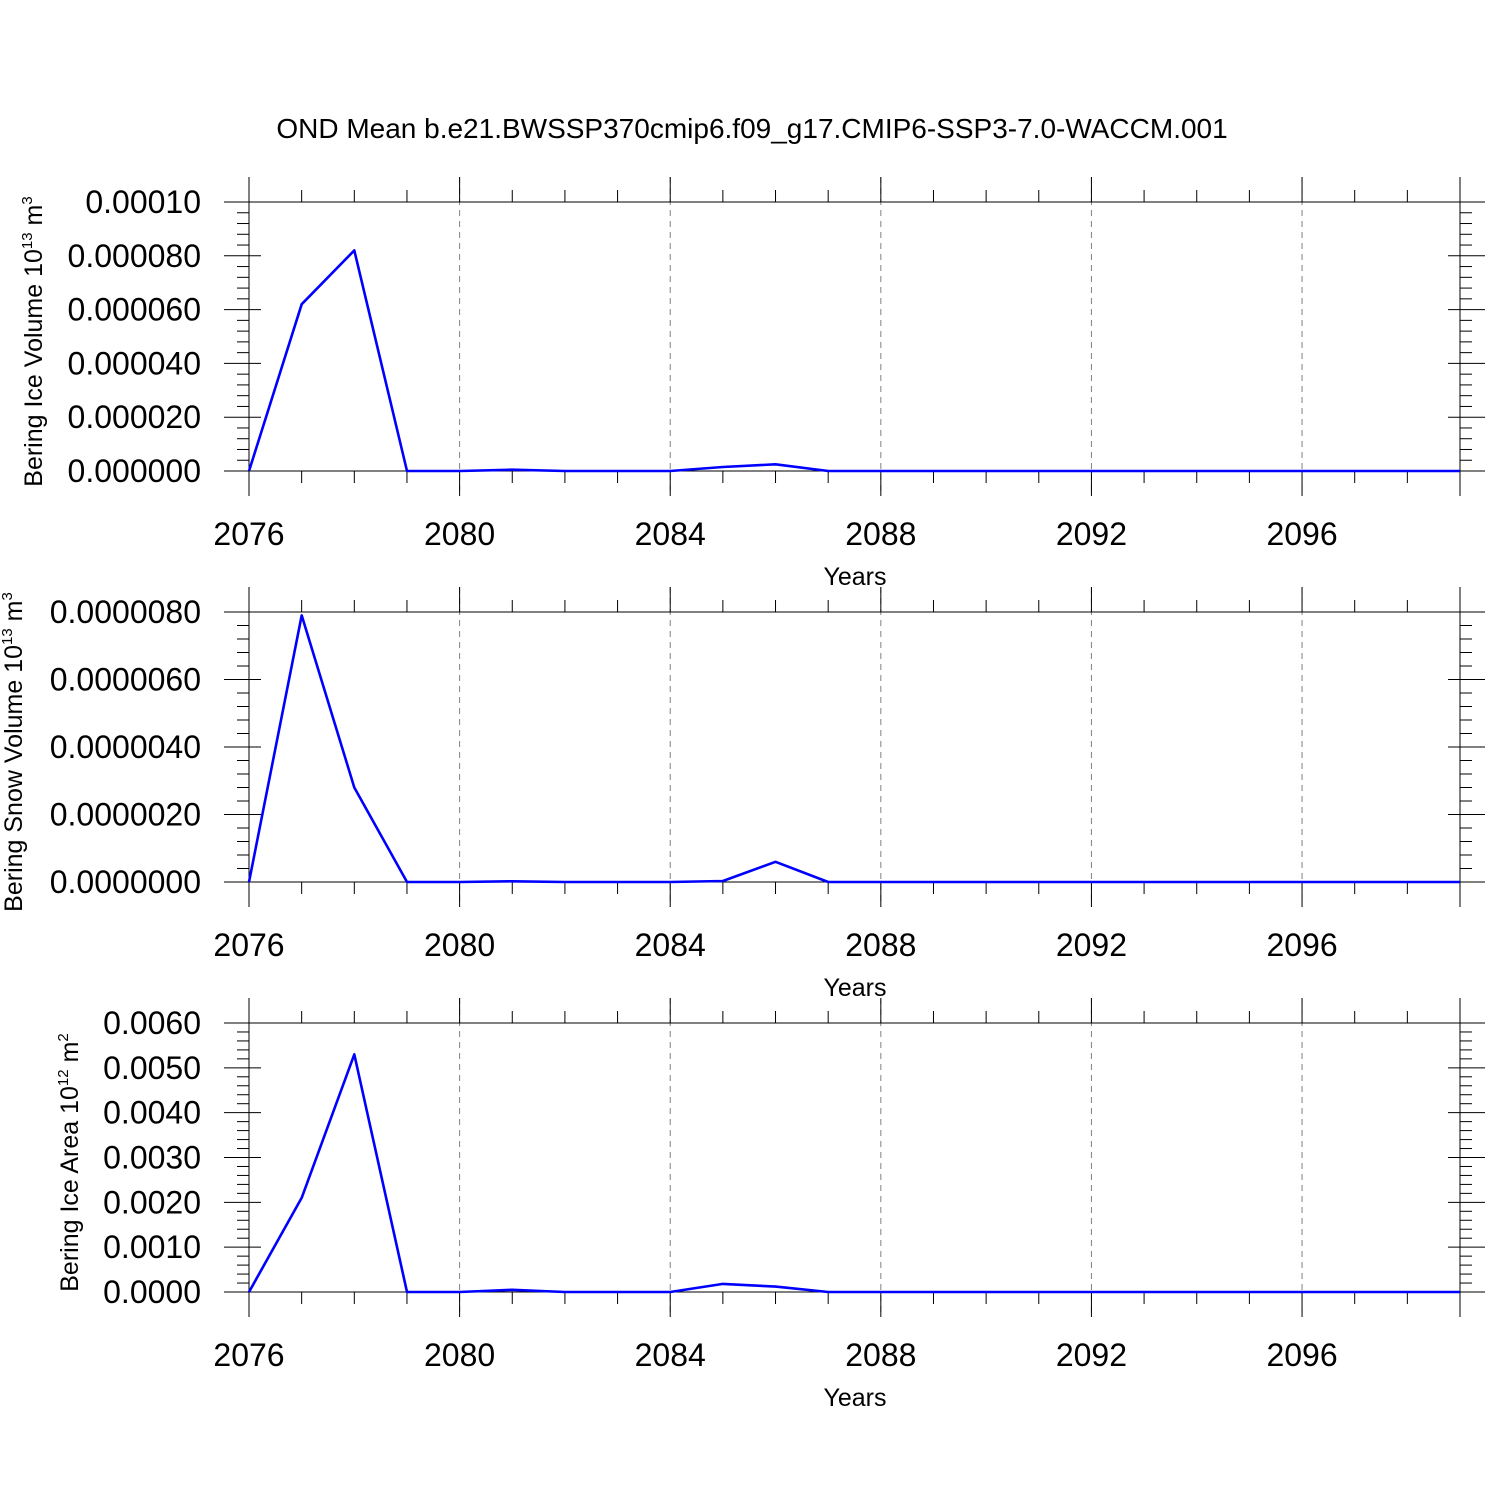 This screenshot has height=1500, width=1500. I want to click on y-tick-label: 0.0040, so click(152, 1113).